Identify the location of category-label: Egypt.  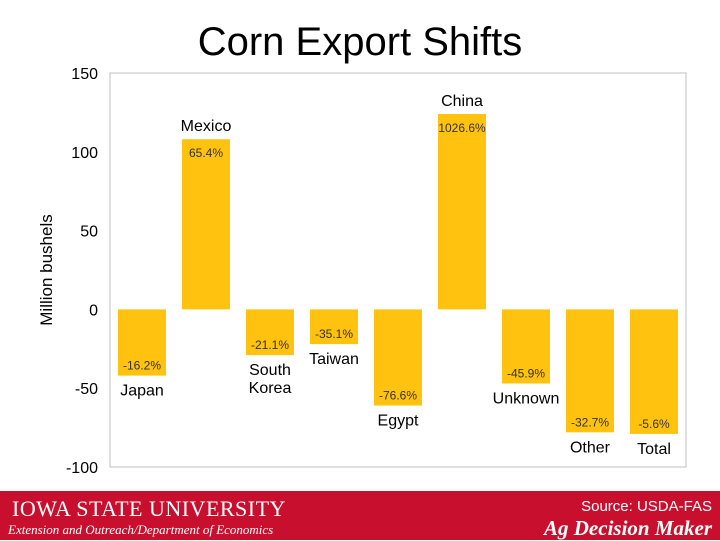
(398, 421).